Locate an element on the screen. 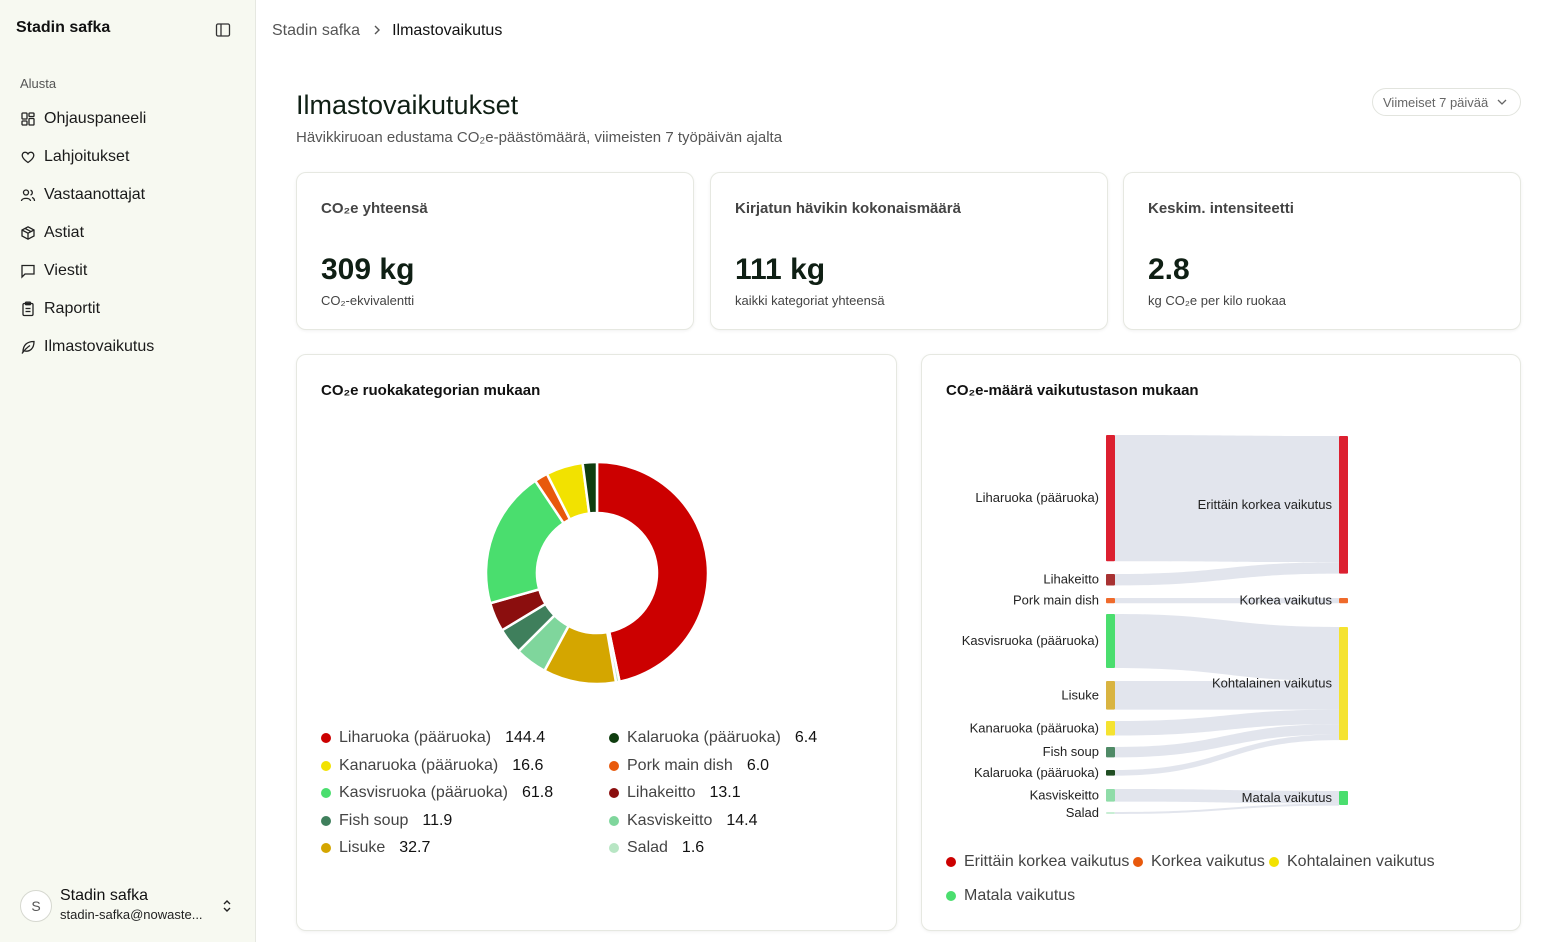  donut-slice-kalaruoka-p-ruoka is located at coordinates (590, 487).